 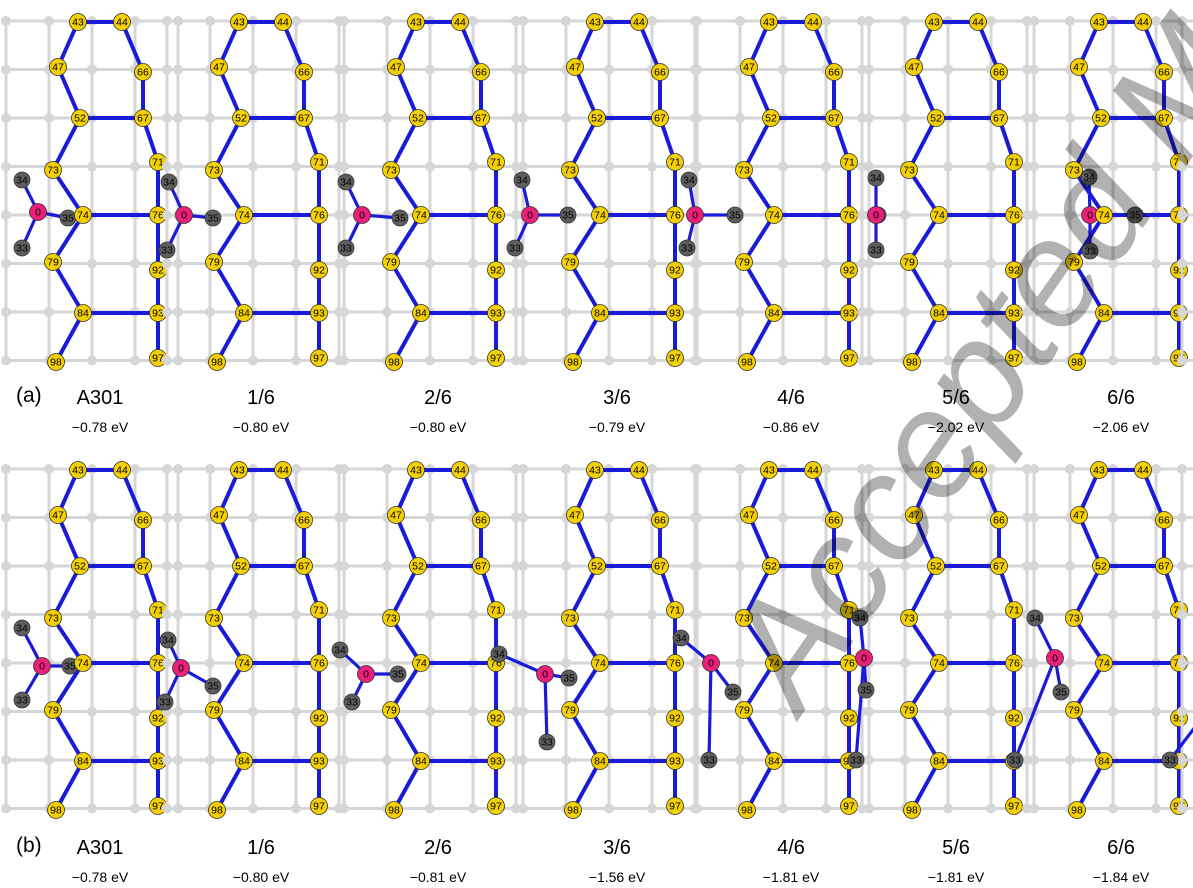 I want to click on adsorbate-group: 34 35 33 0, so click(x=373, y=215).